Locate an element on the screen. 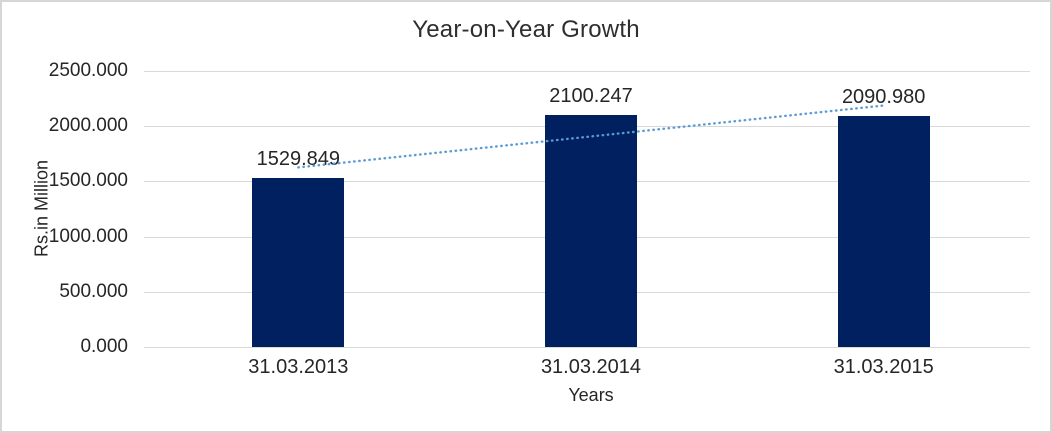 The height and width of the screenshot is (433, 1052). x-axis-title: Years is located at coordinates (591, 395).